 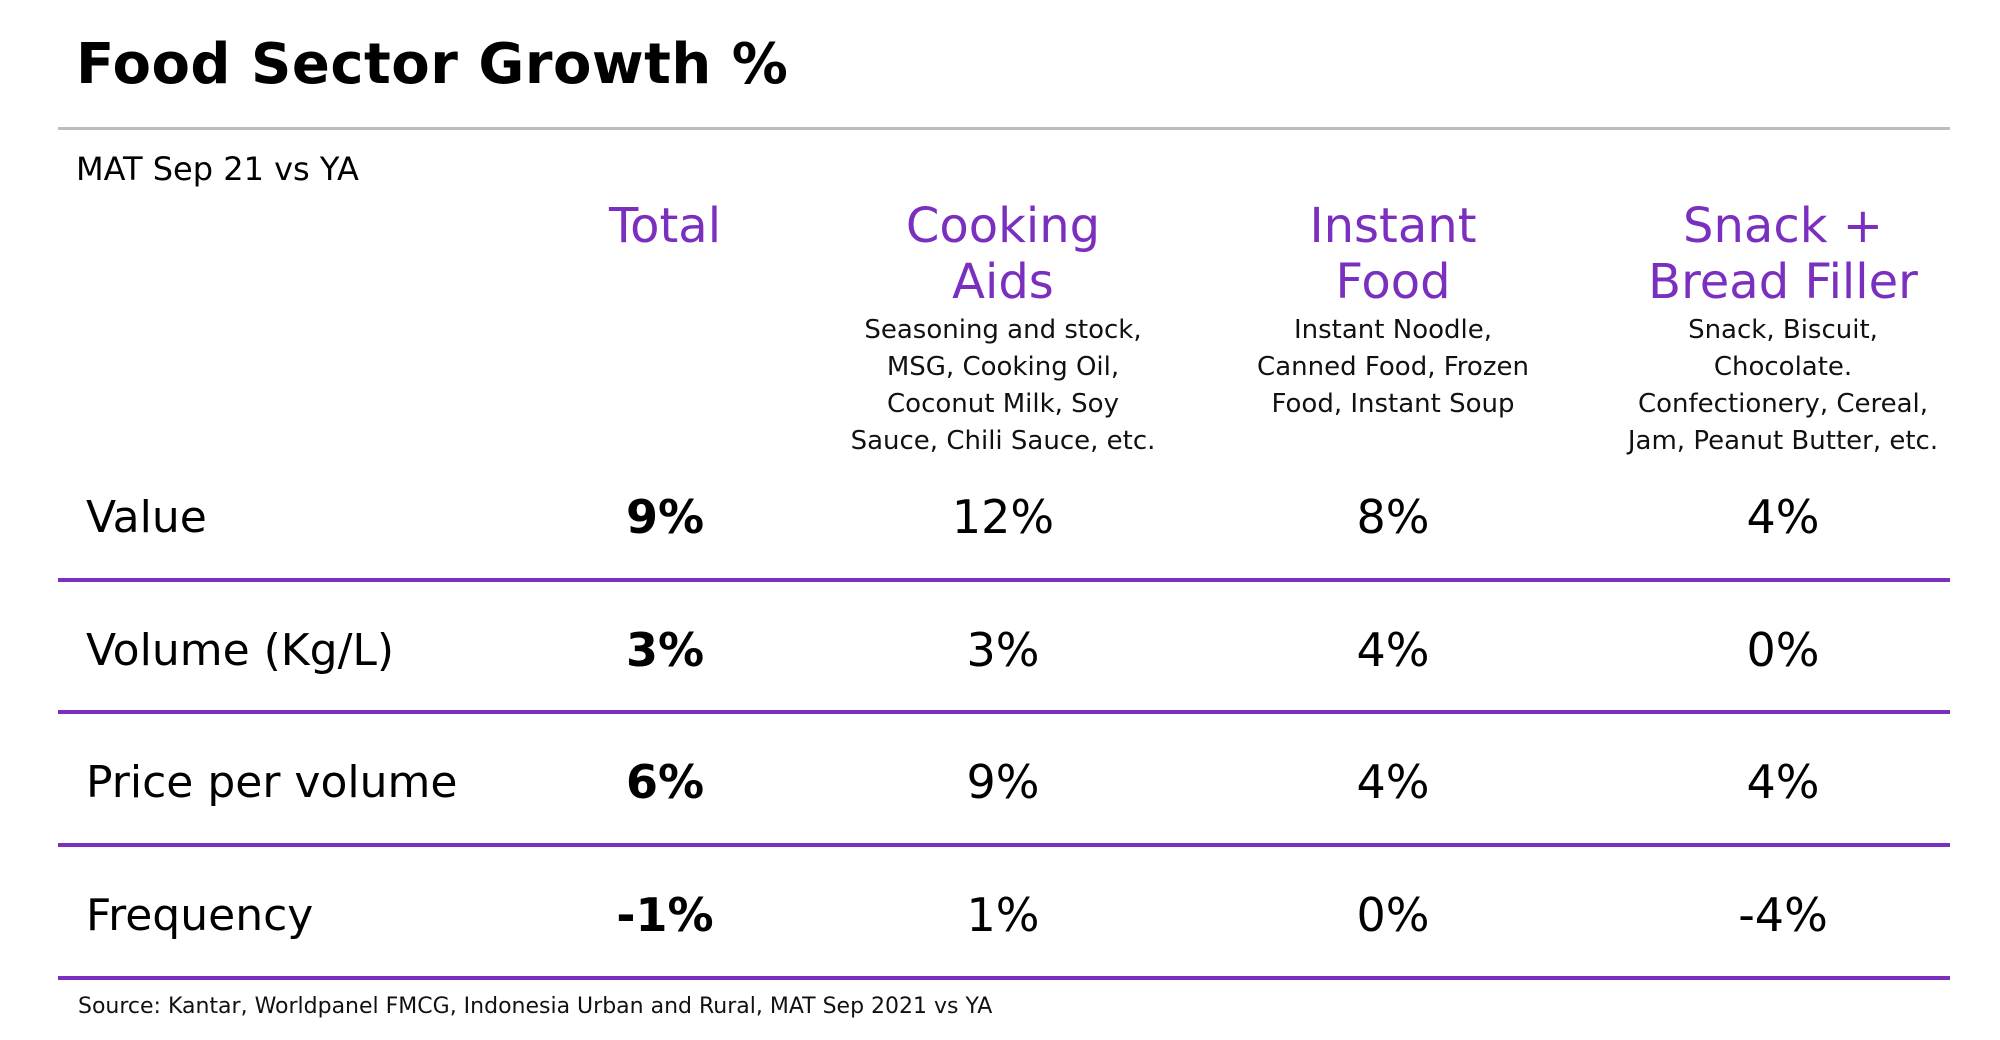 What do you see at coordinates (217, 169) in the screenshot?
I see `period-subtitle: MAT Sep 21 vs YA` at bounding box center [217, 169].